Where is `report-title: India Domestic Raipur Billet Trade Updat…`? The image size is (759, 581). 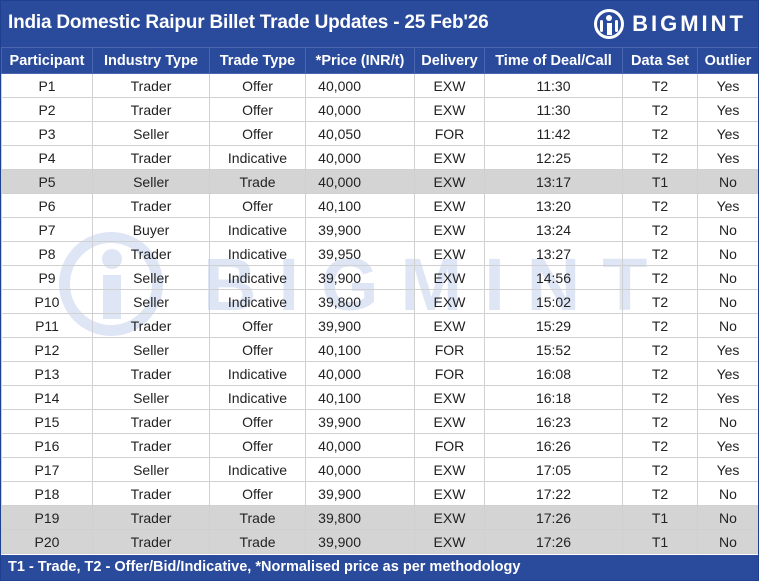 report-title: India Domestic Raipur Billet Trade Updat… is located at coordinates (248, 22).